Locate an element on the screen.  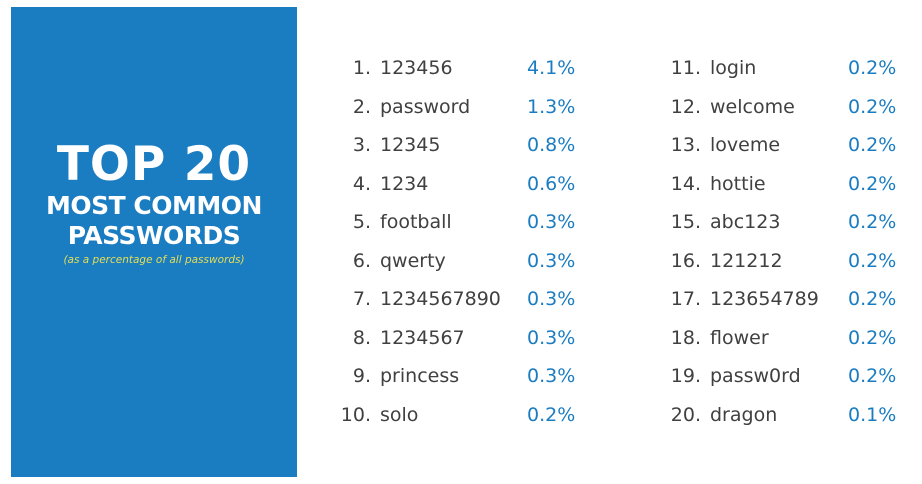
rank-number: 4. is located at coordinates (361, 183).